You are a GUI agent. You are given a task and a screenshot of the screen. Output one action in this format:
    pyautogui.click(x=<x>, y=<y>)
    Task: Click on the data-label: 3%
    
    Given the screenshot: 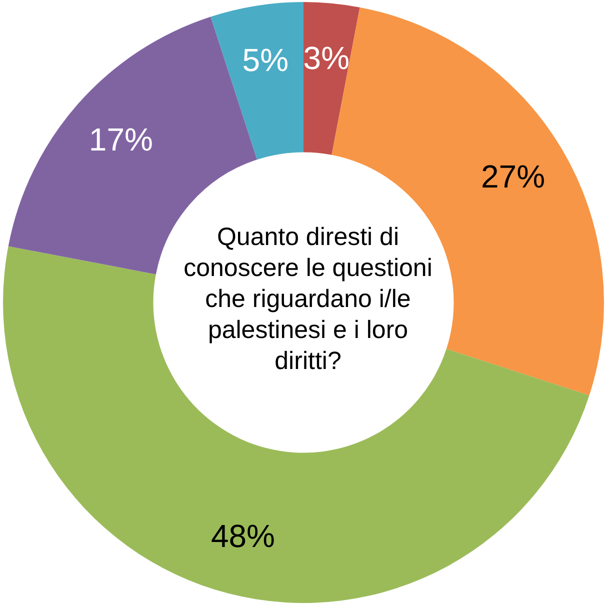 What is the action you would take?
    pyautogui.click(x=326, y=58)
    